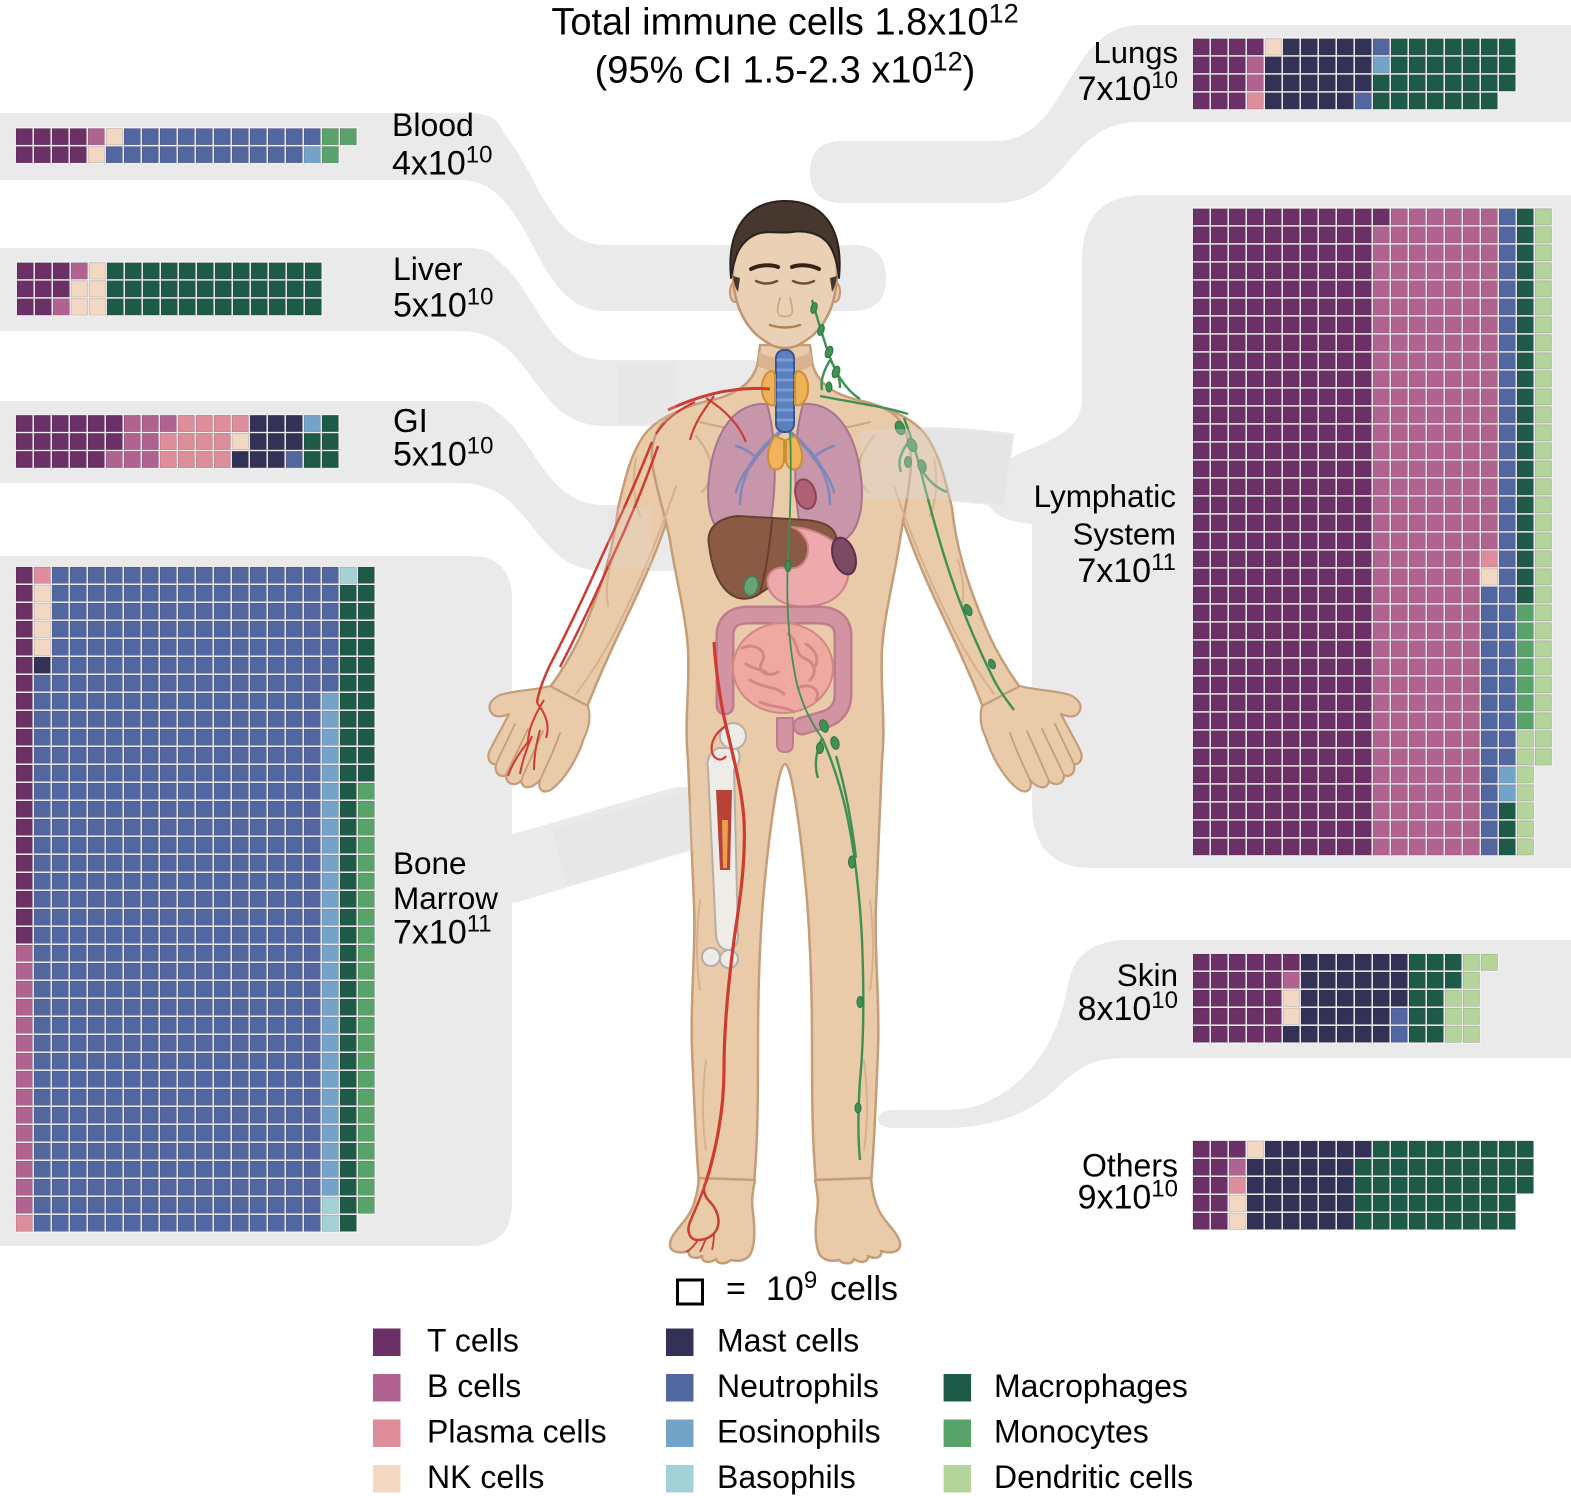 The height and width of the screenshot is (1496, 1571). I want to click on svg-text: Lungs, so click(1136, 52).